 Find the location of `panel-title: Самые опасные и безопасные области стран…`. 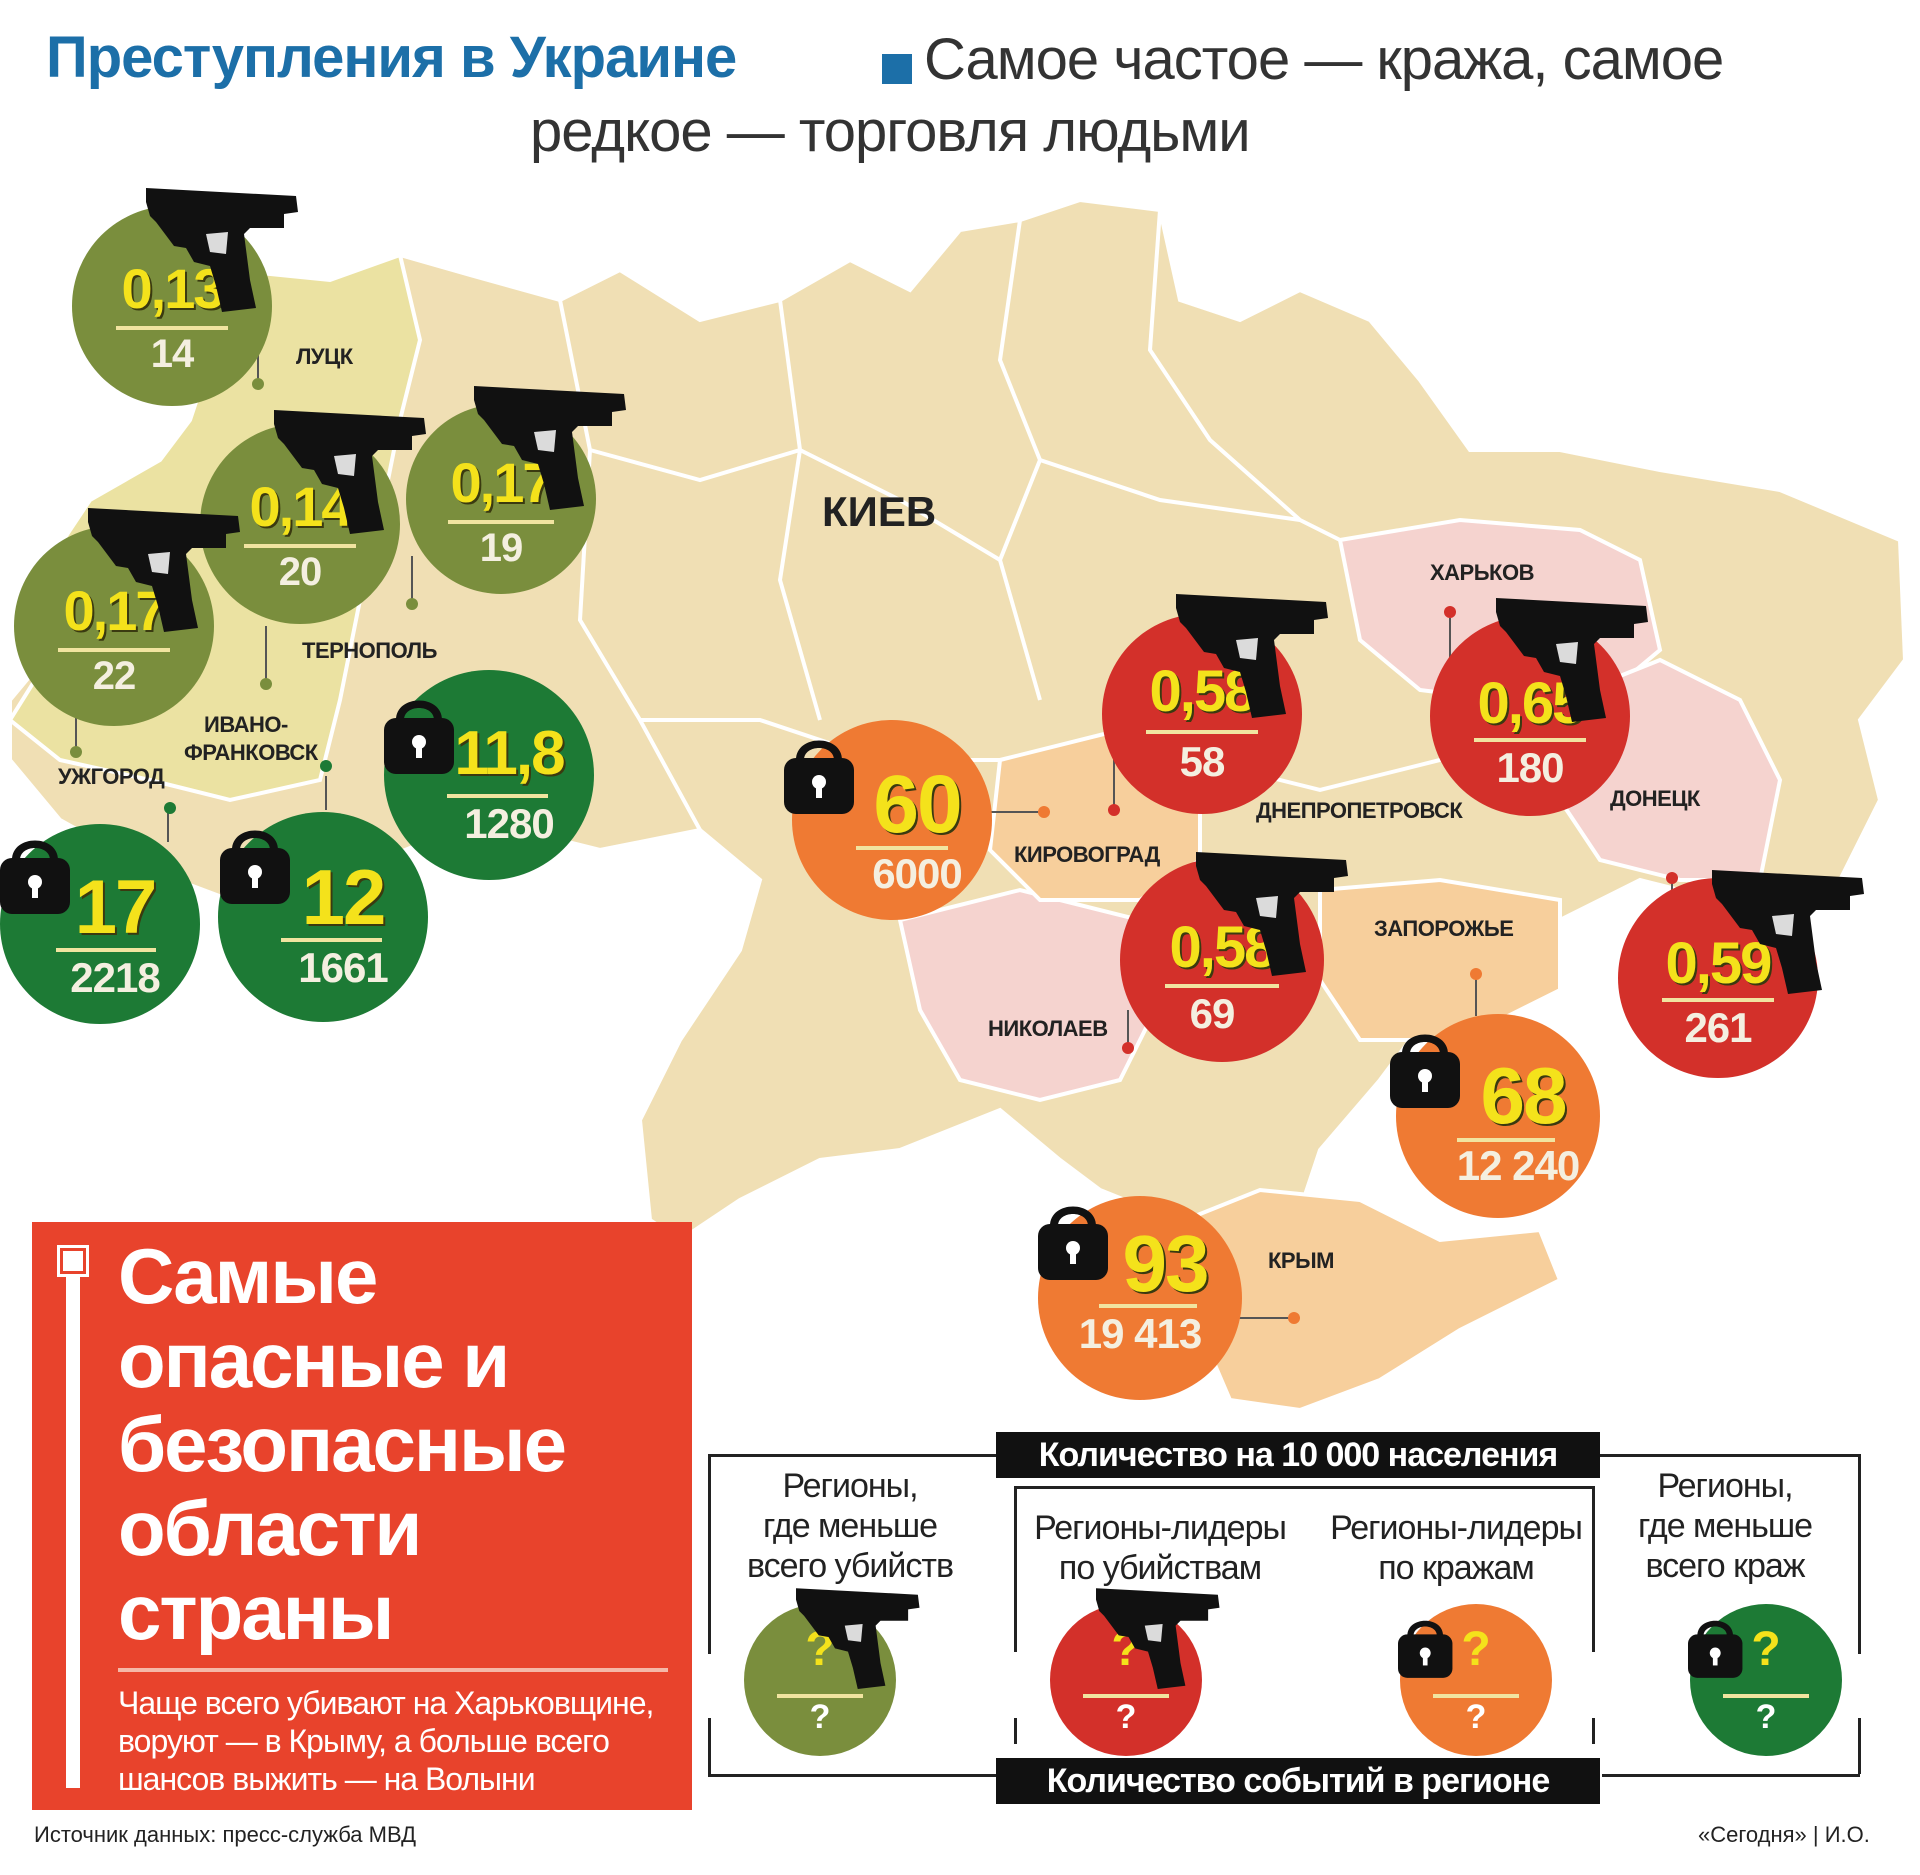

panel-title: Самые опасные и безопасные области стран… is located at coordinates (398, 1444).